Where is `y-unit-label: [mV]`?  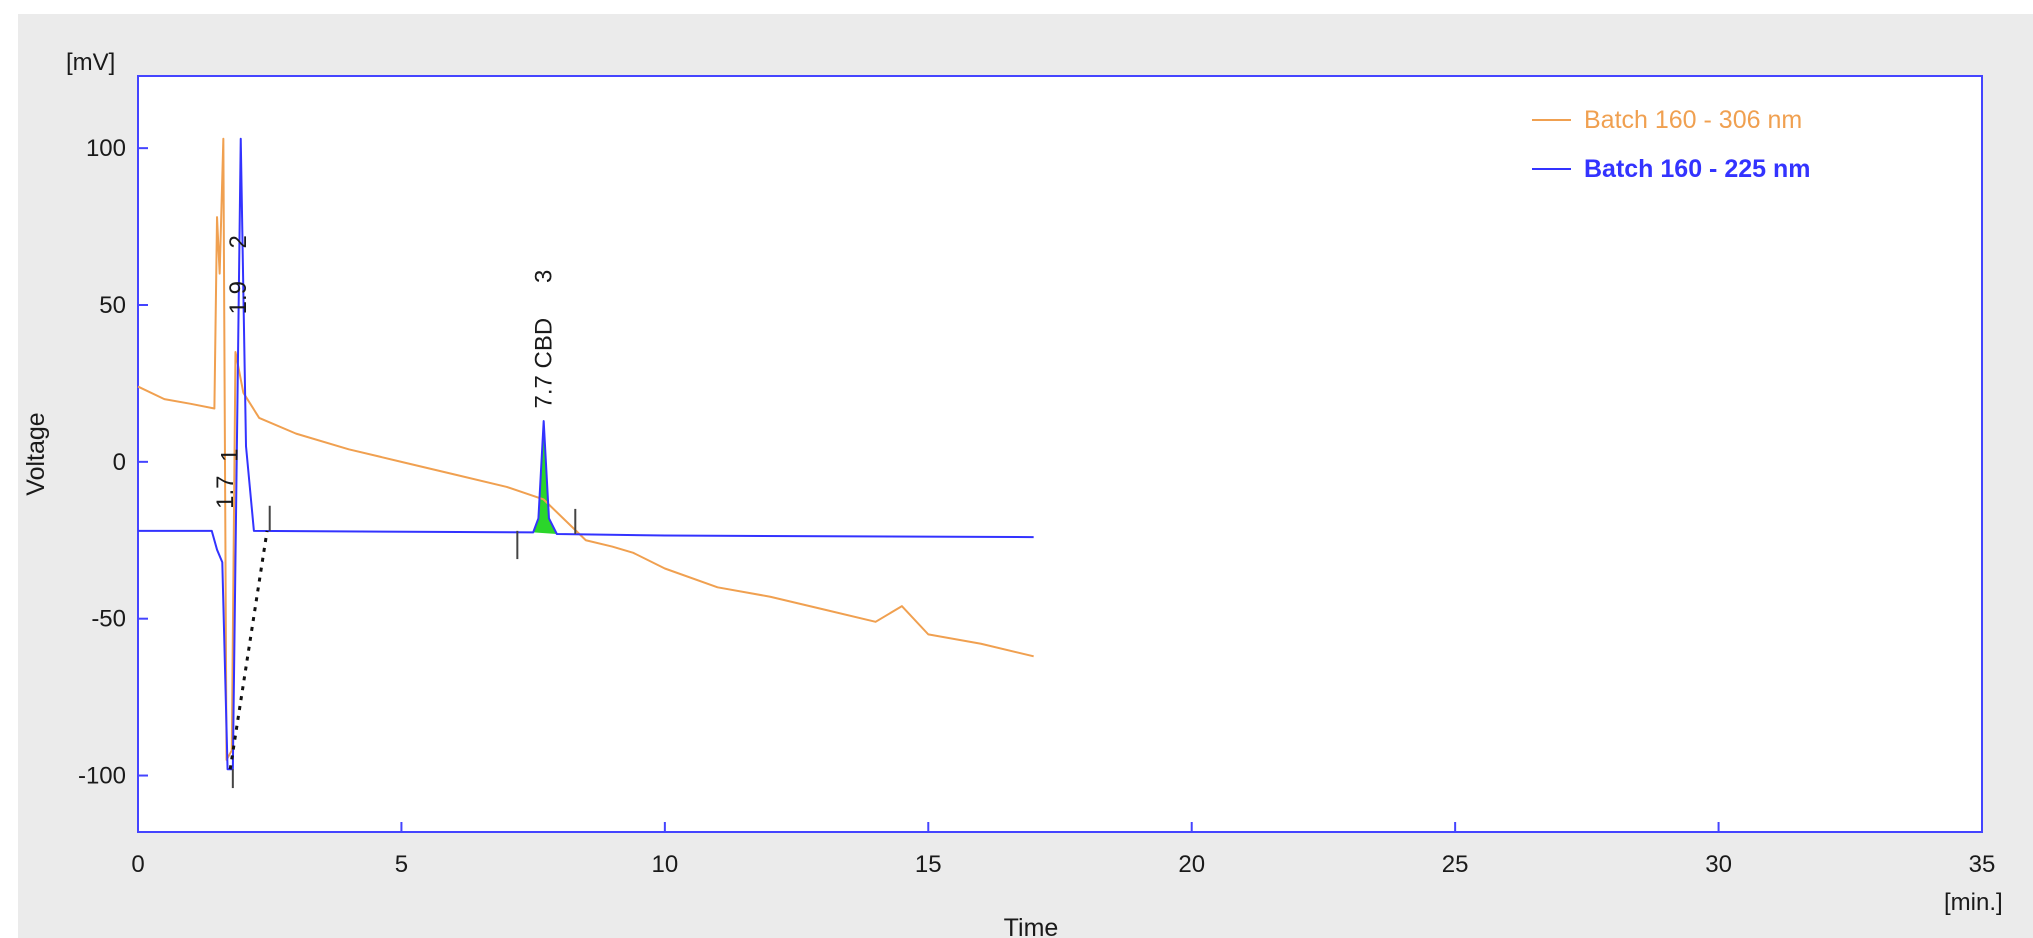
y-unit-label: [mV] is located at coordinates (90, 62).